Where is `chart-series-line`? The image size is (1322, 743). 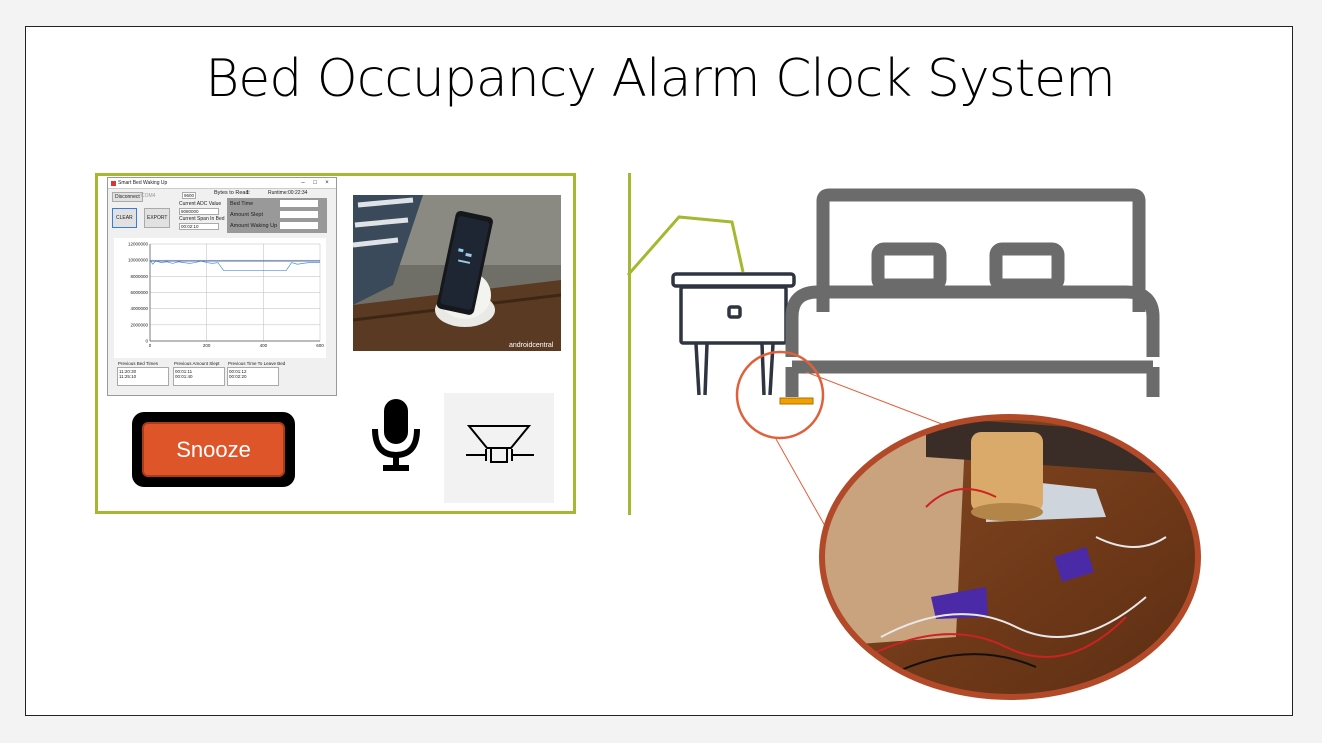
chart-series-line is located at coordinates (234, 265).